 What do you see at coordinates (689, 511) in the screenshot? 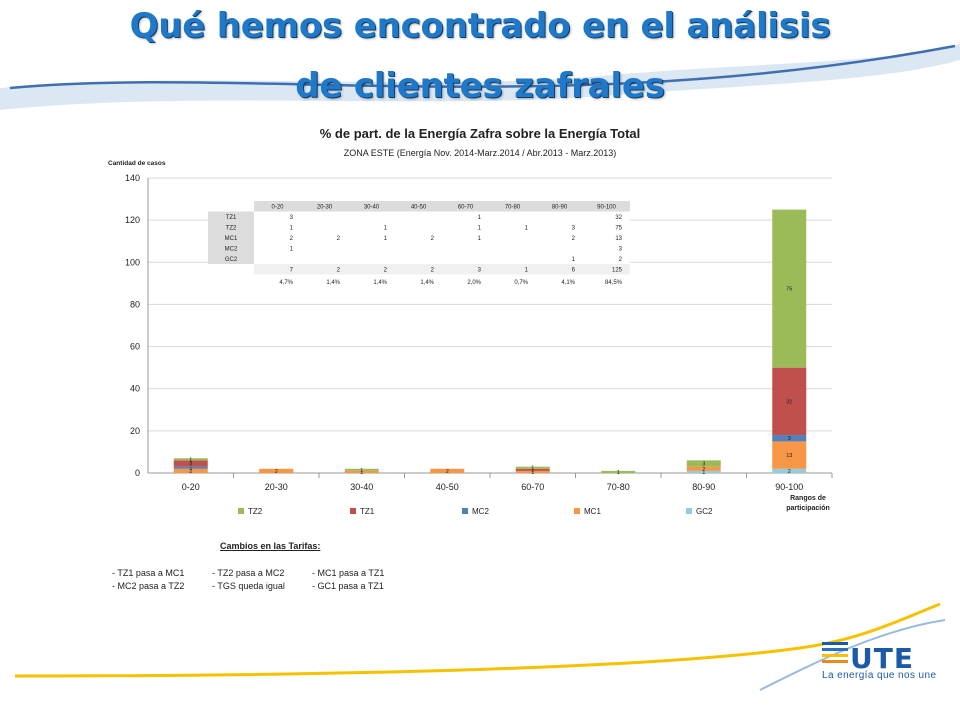
I see `legend-swatch-gc2` at bounding box center [689, 511].